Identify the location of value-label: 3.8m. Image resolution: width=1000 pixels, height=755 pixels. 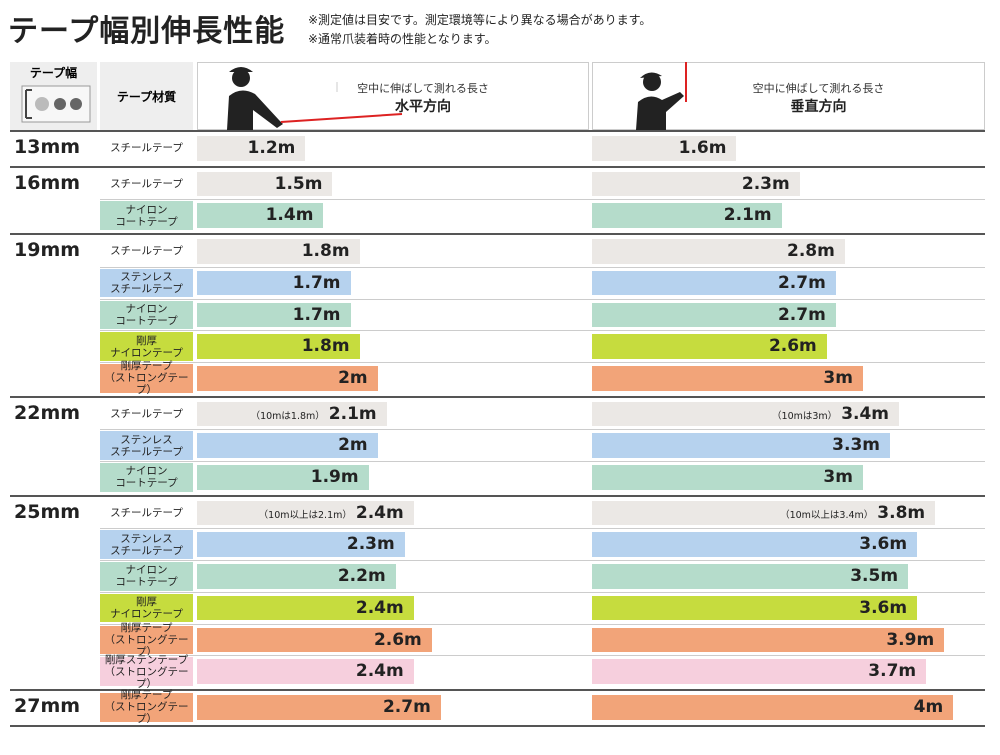
(901, 512).